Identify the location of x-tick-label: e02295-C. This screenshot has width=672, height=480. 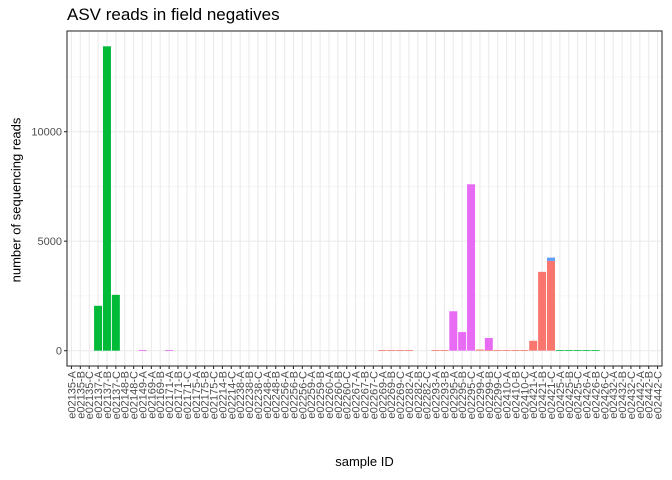
(472, 395).